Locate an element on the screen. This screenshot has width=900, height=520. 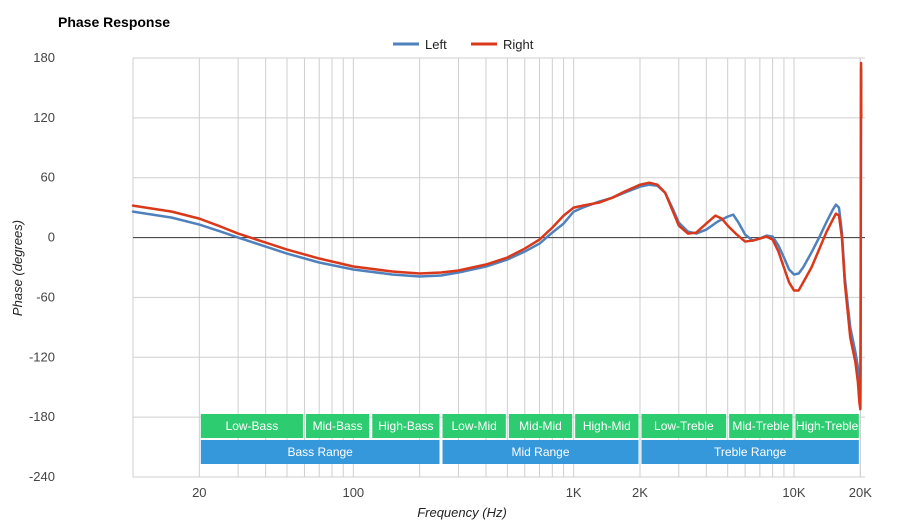
x-tick-label: 10K is located at coordinates (793, 492).